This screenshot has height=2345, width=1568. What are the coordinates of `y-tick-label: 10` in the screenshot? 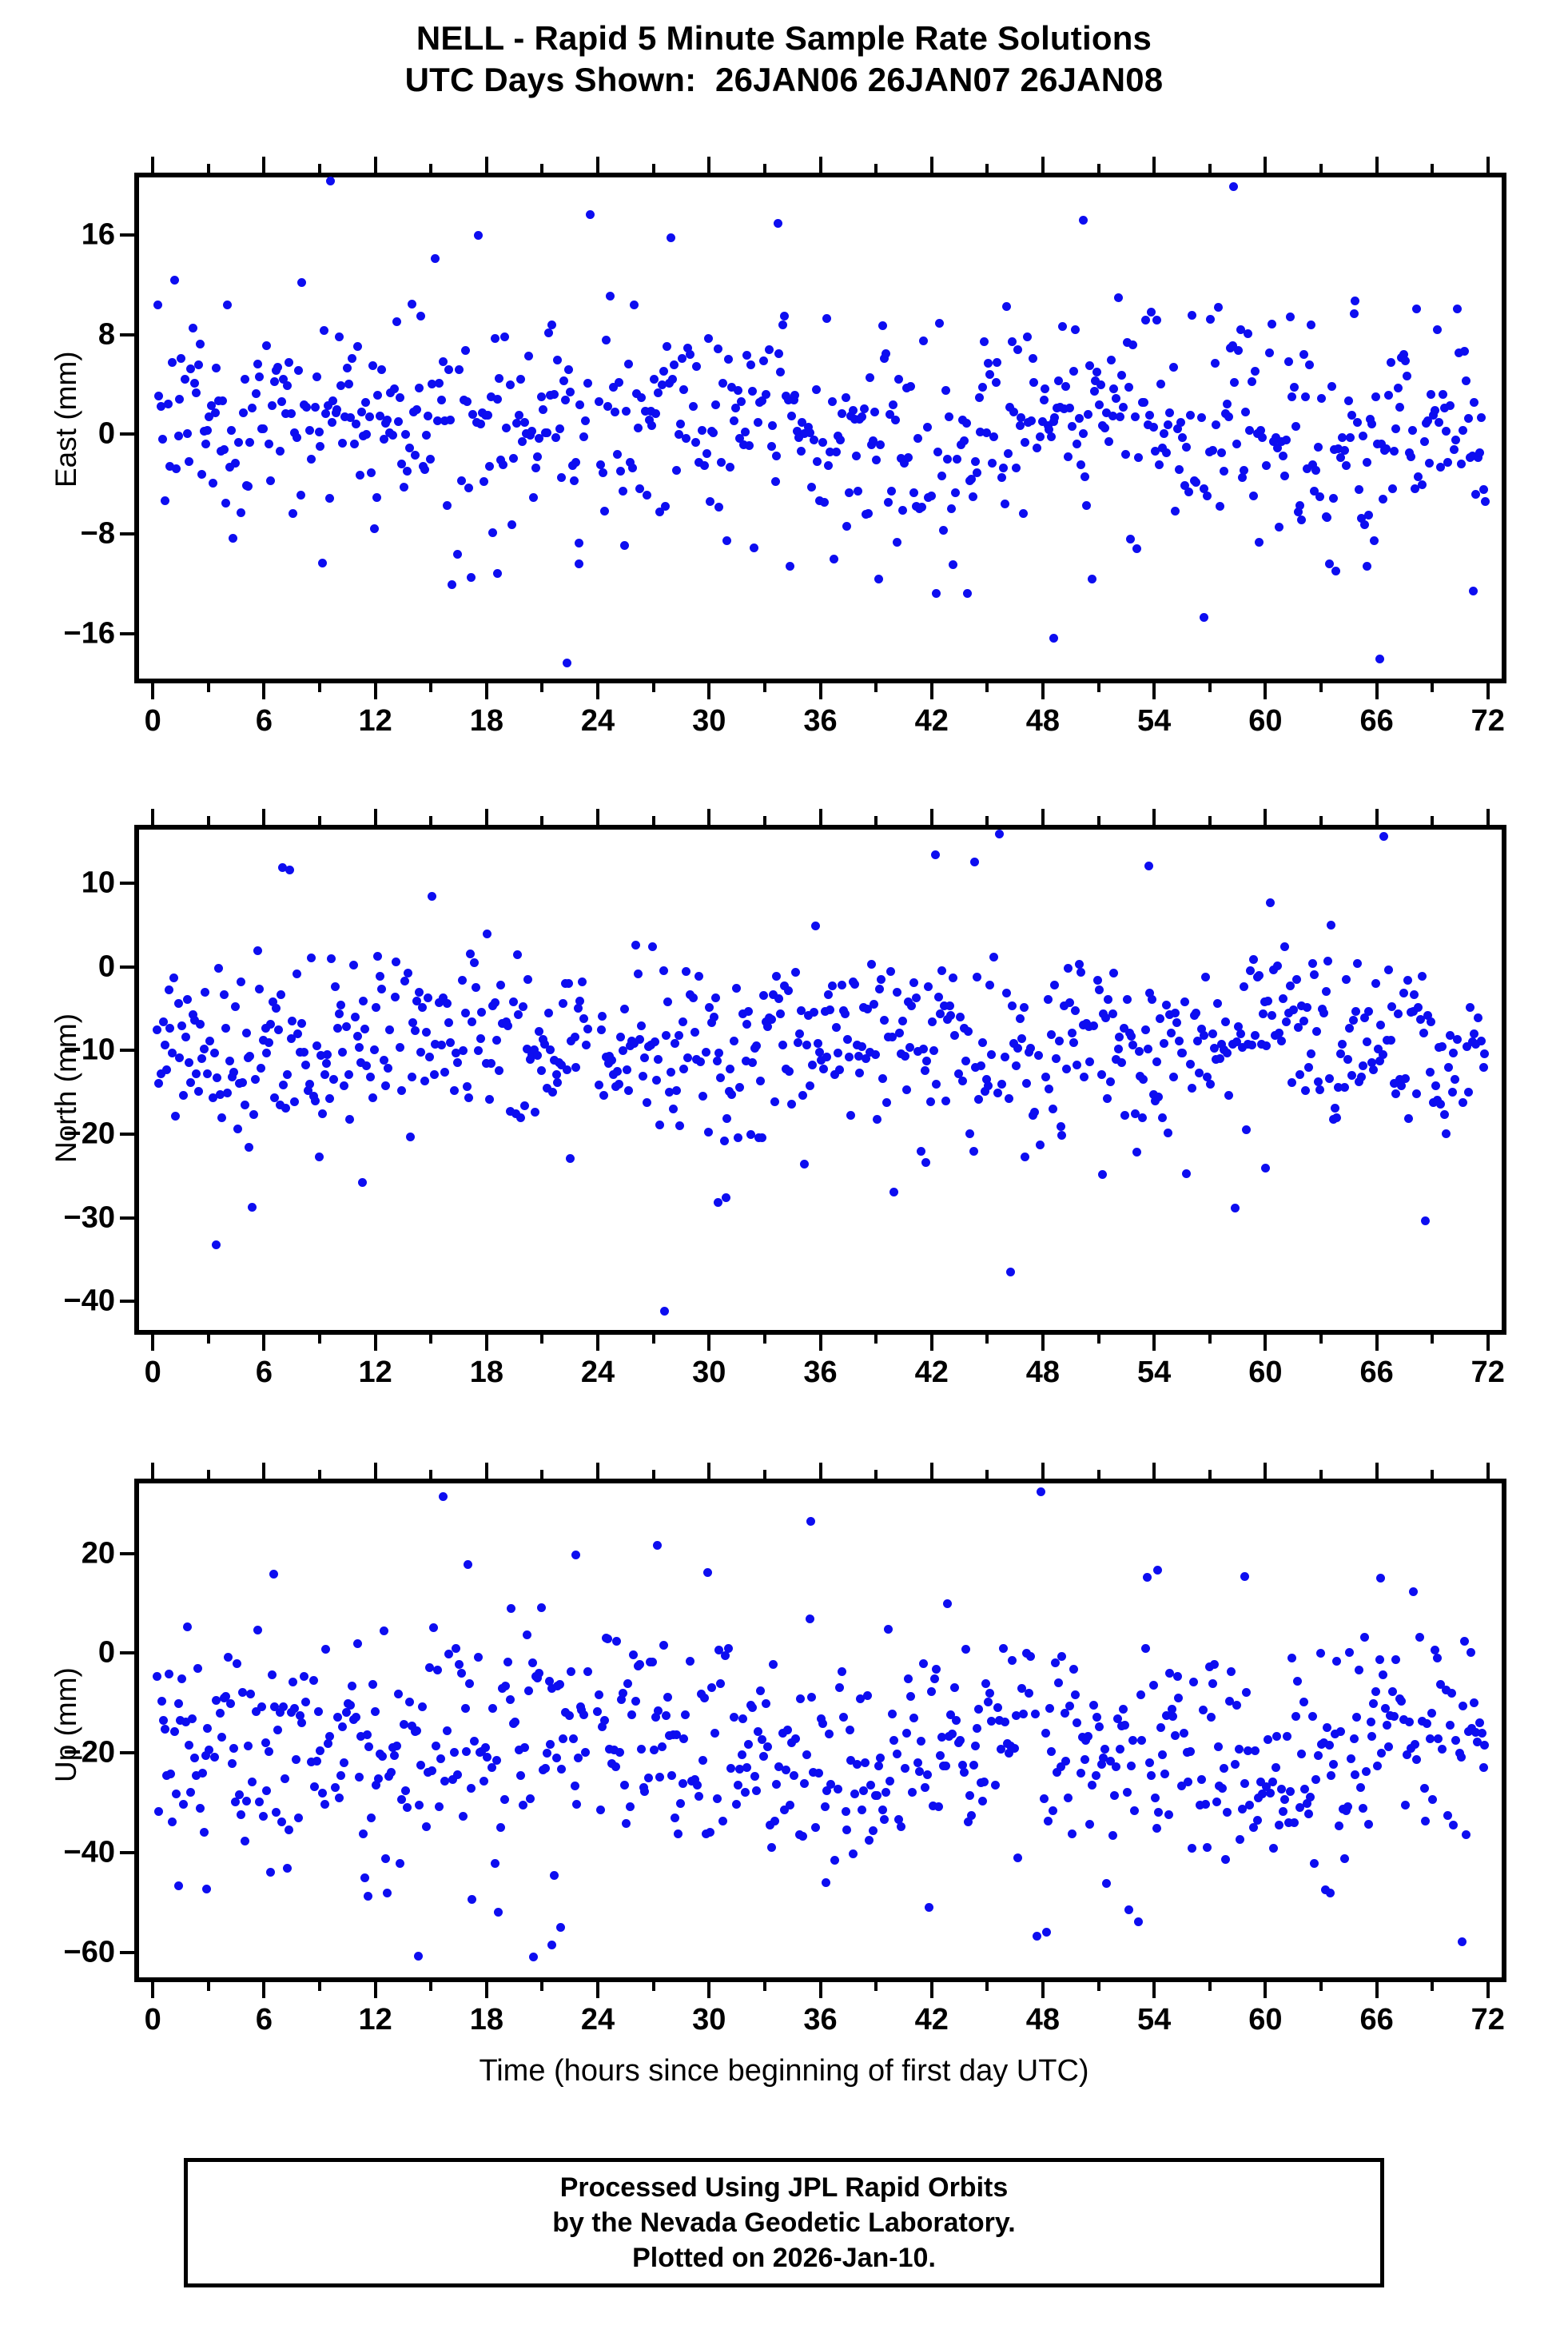 It's located at (98, 883).